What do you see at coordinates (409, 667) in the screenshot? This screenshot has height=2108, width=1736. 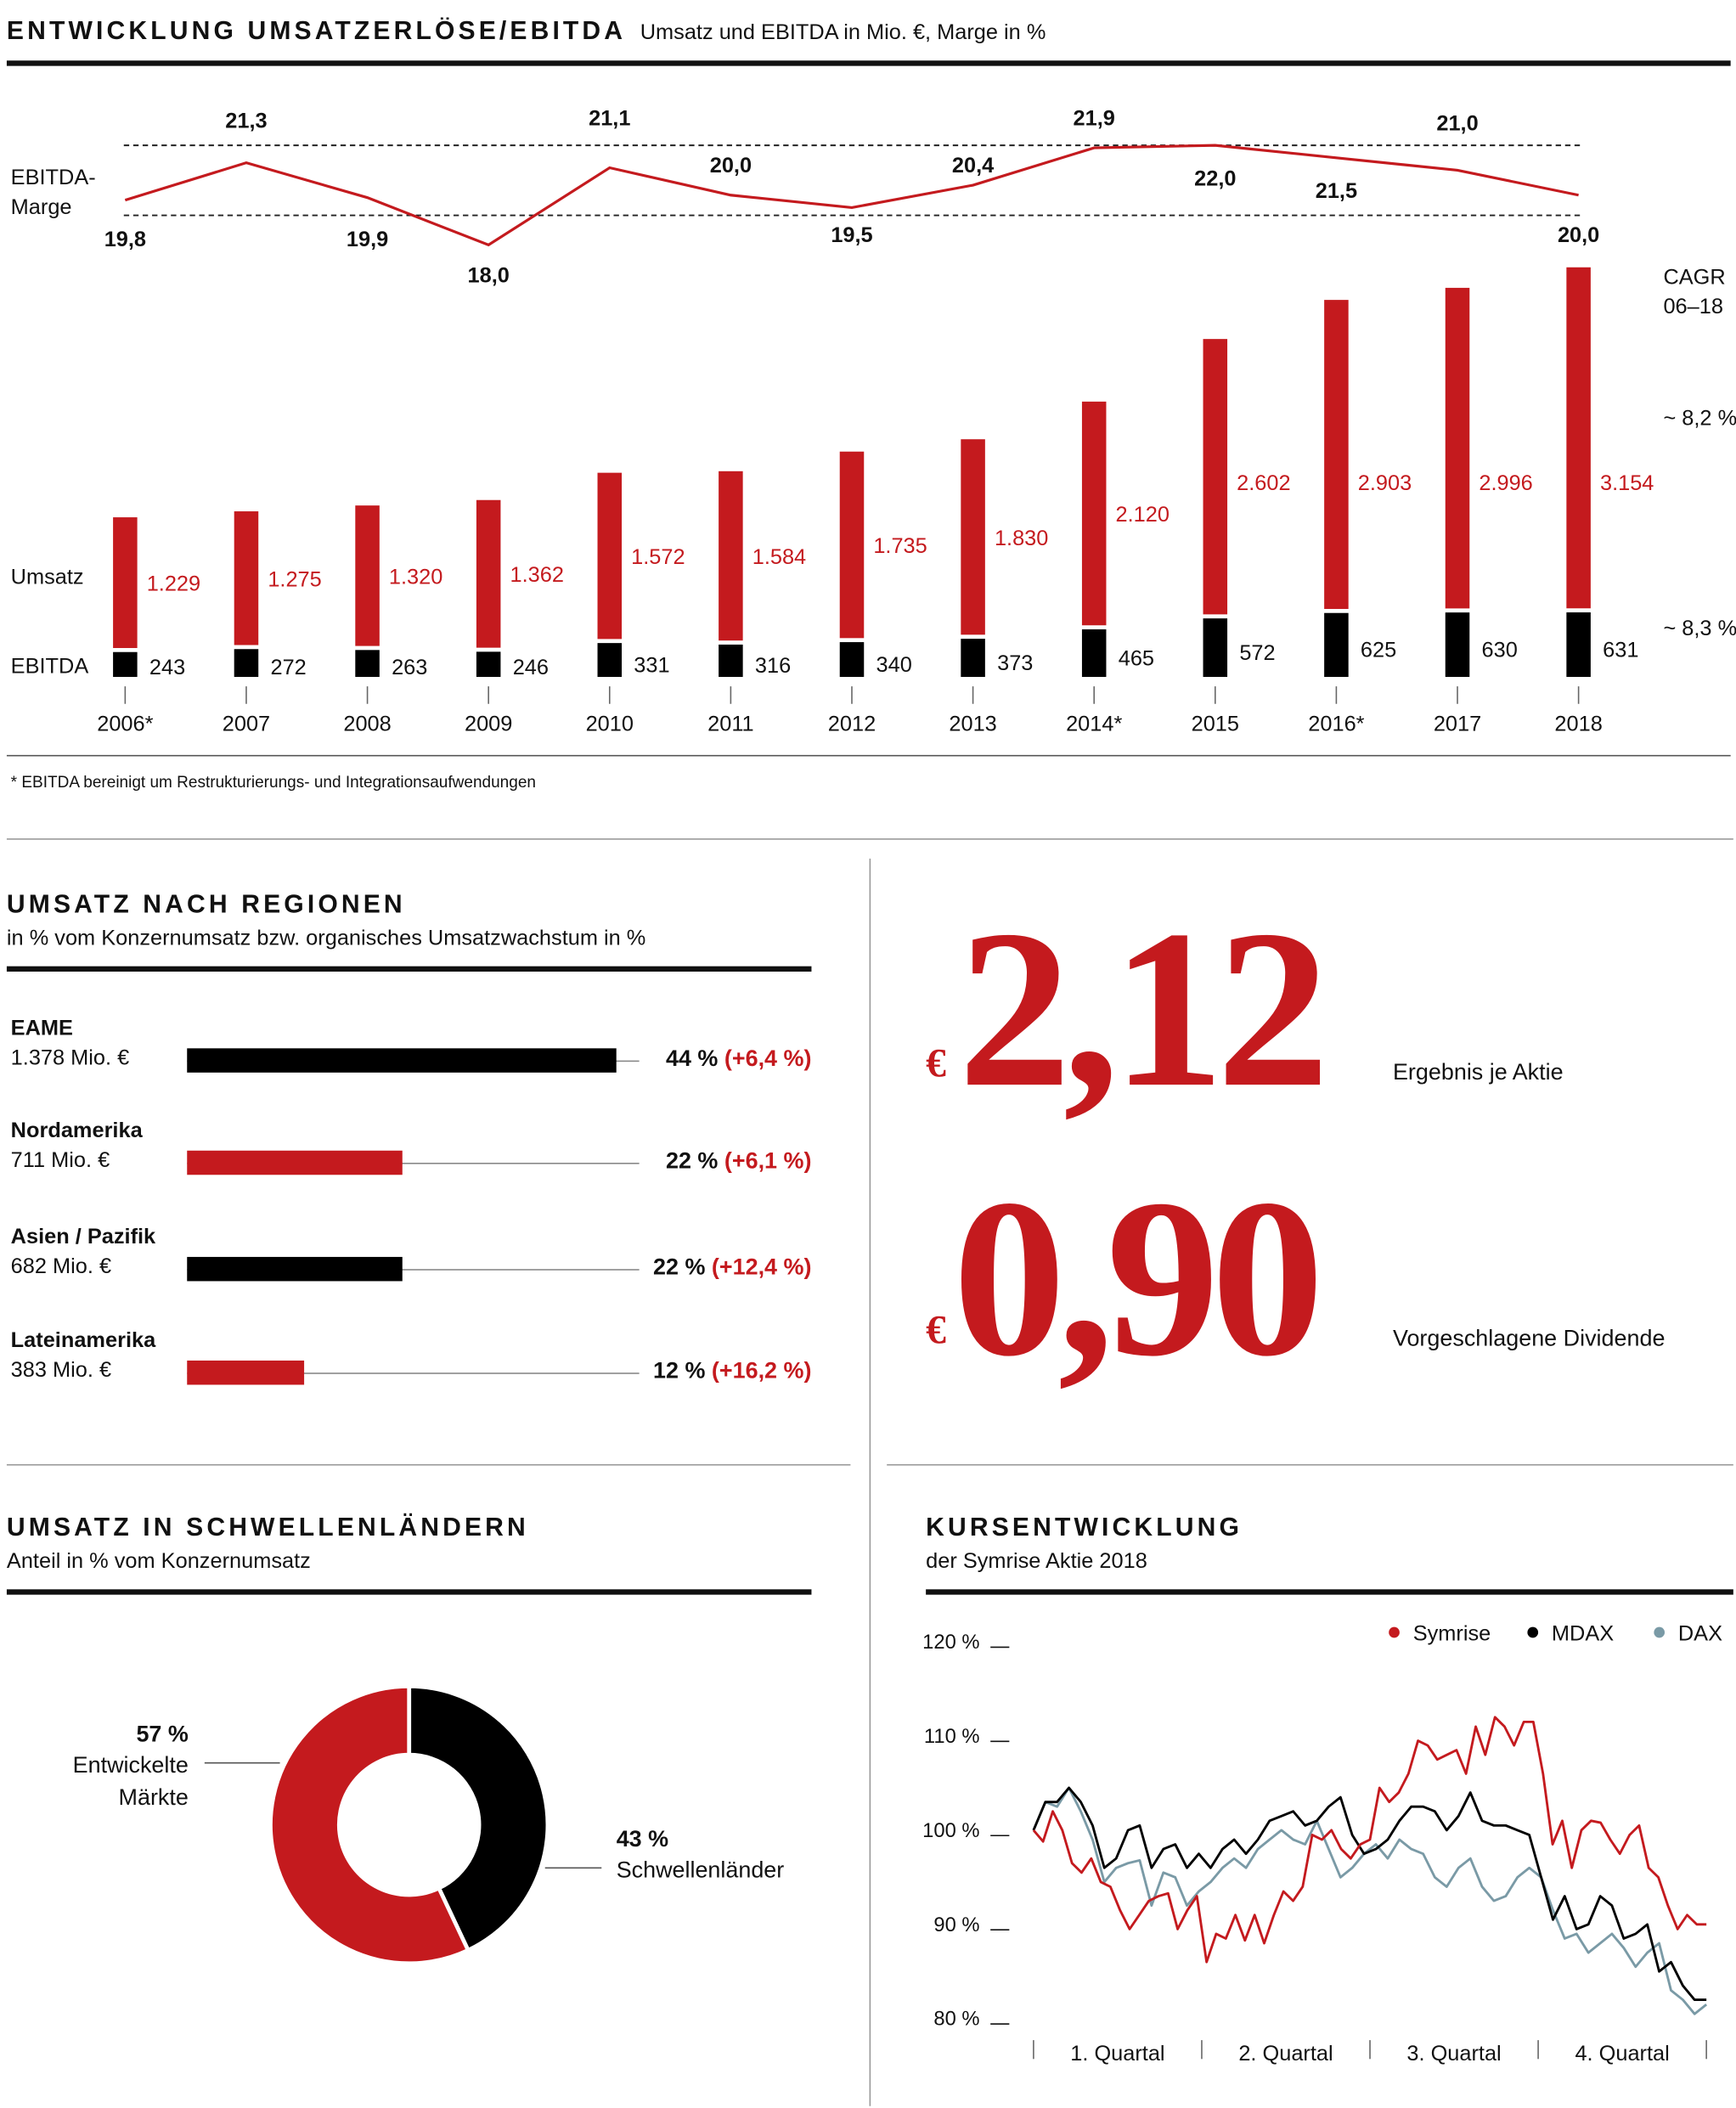 I see `ebitda-value-label: 263` at bounding box center [409, 667].